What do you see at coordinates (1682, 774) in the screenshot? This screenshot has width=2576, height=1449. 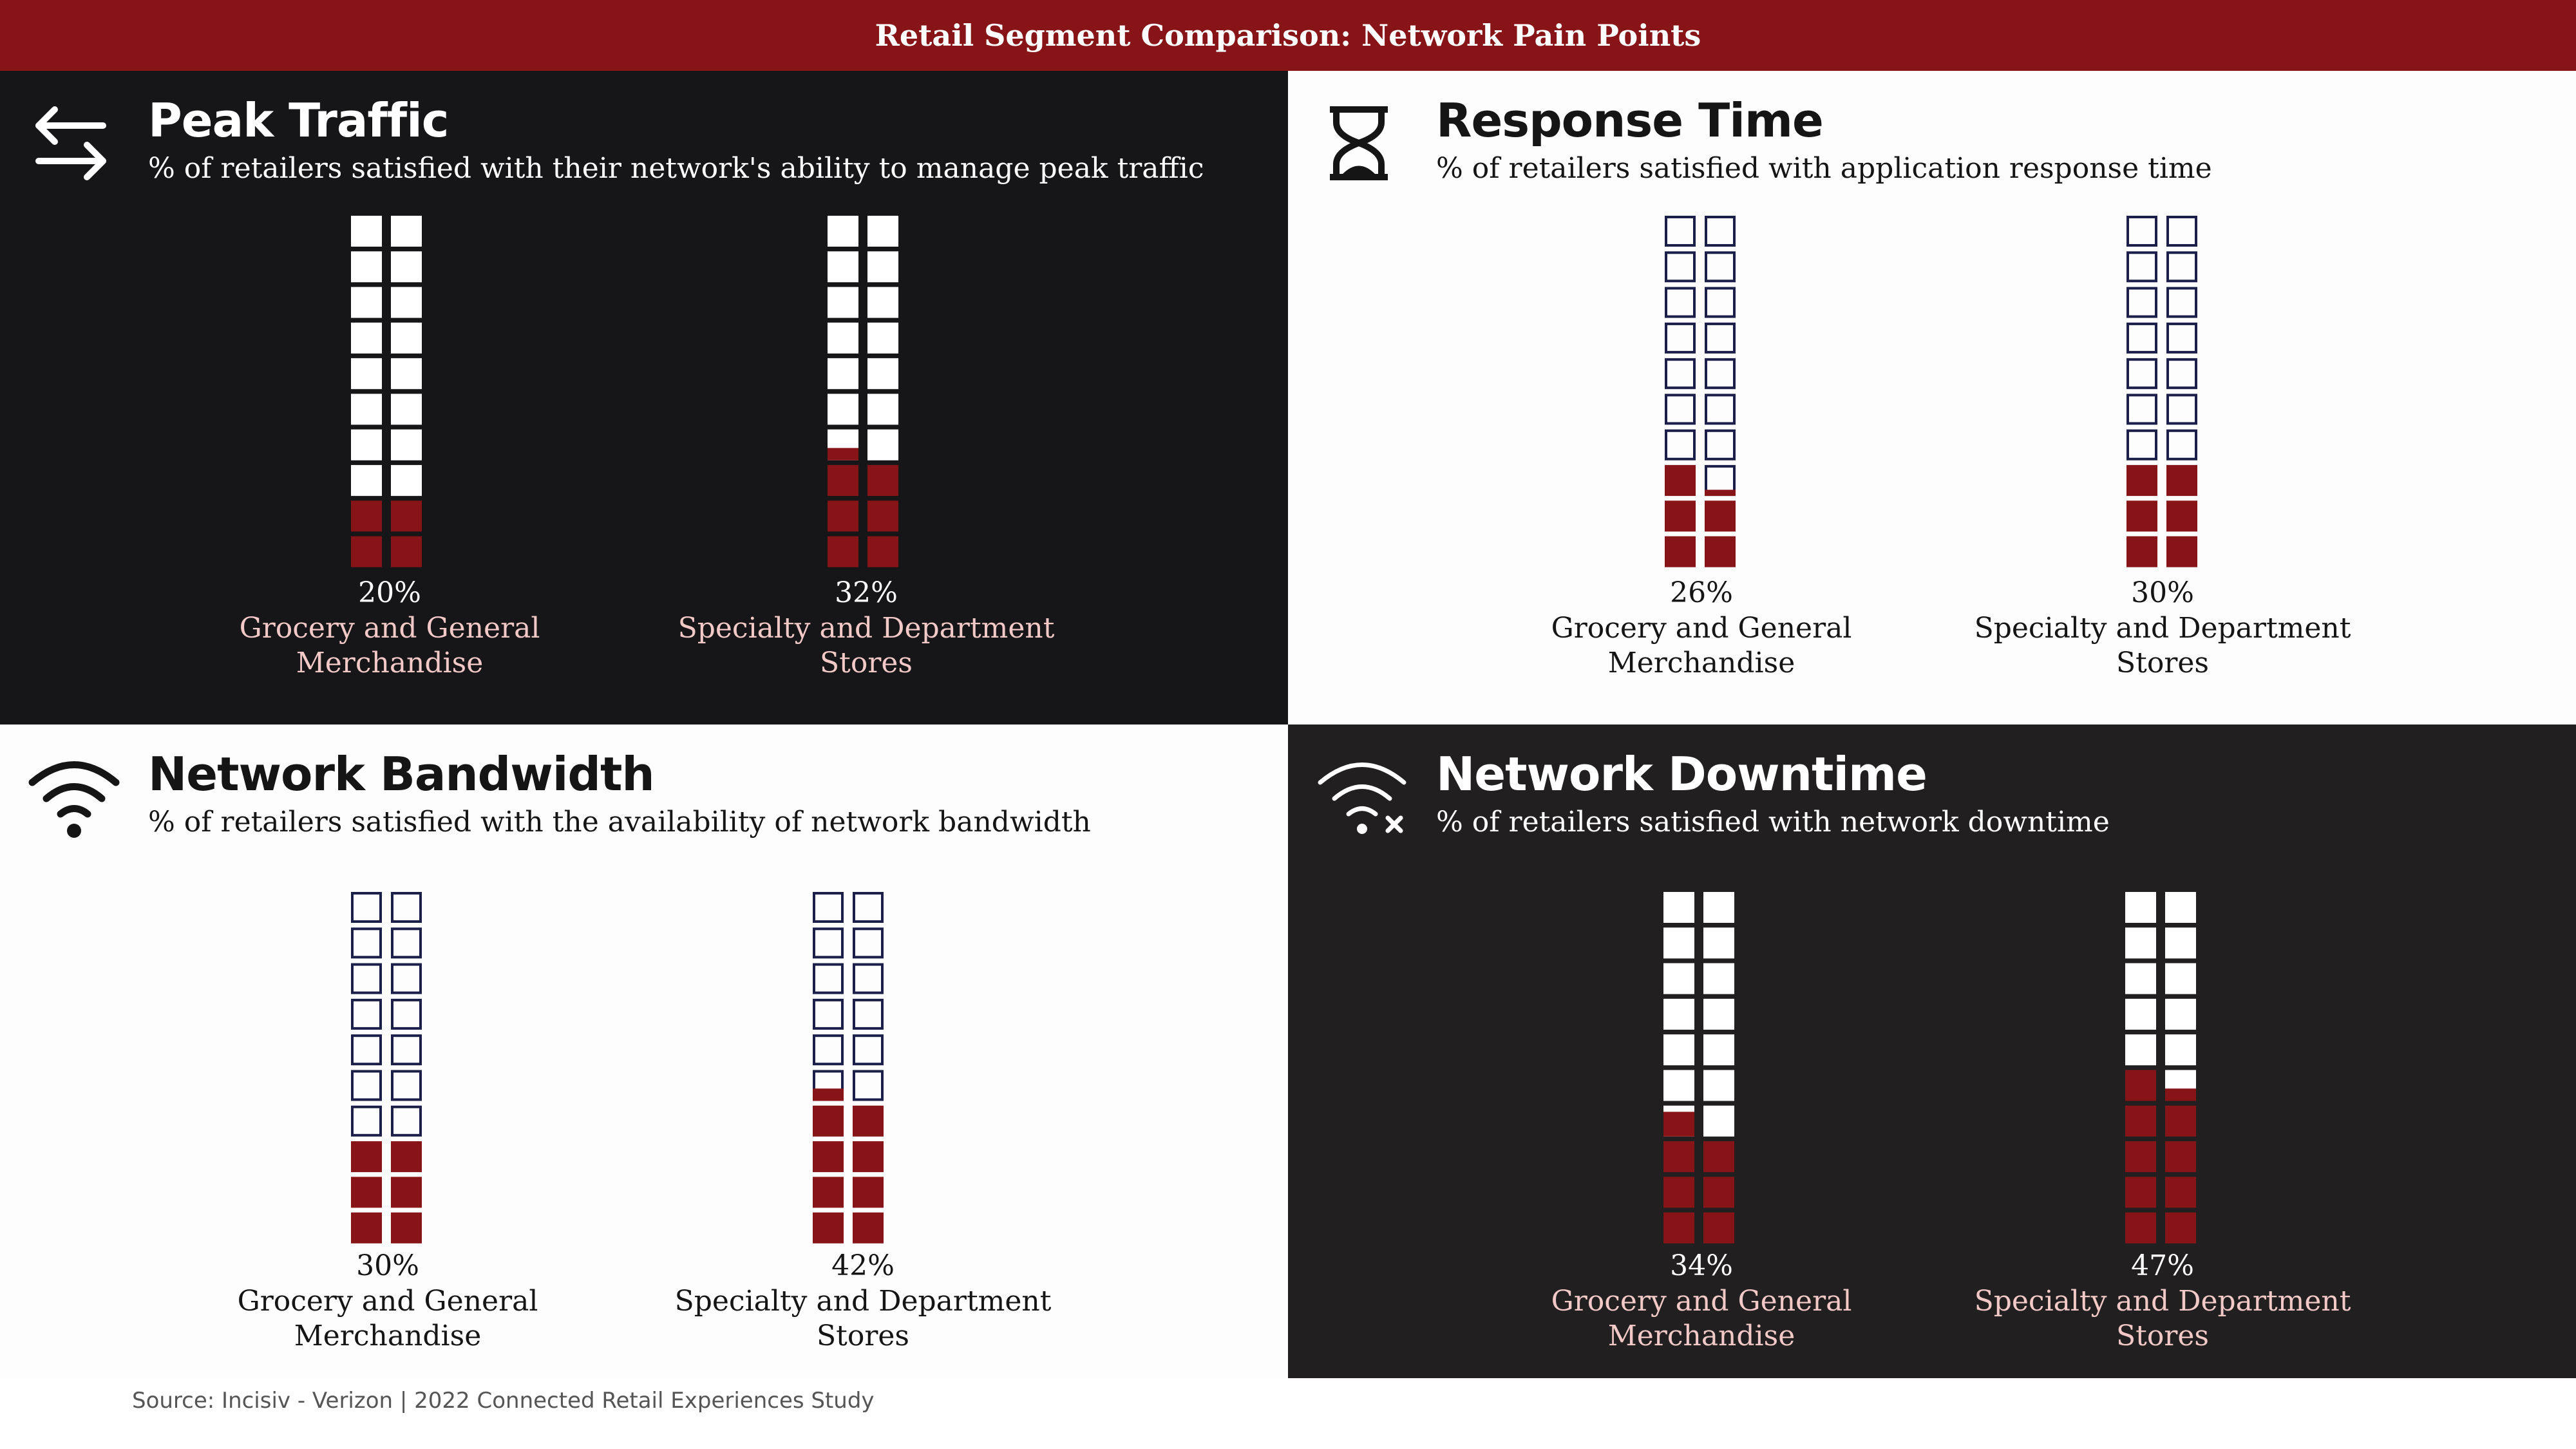 I see `panel-title: Network Downtime` at bounding box center [1682, 774].